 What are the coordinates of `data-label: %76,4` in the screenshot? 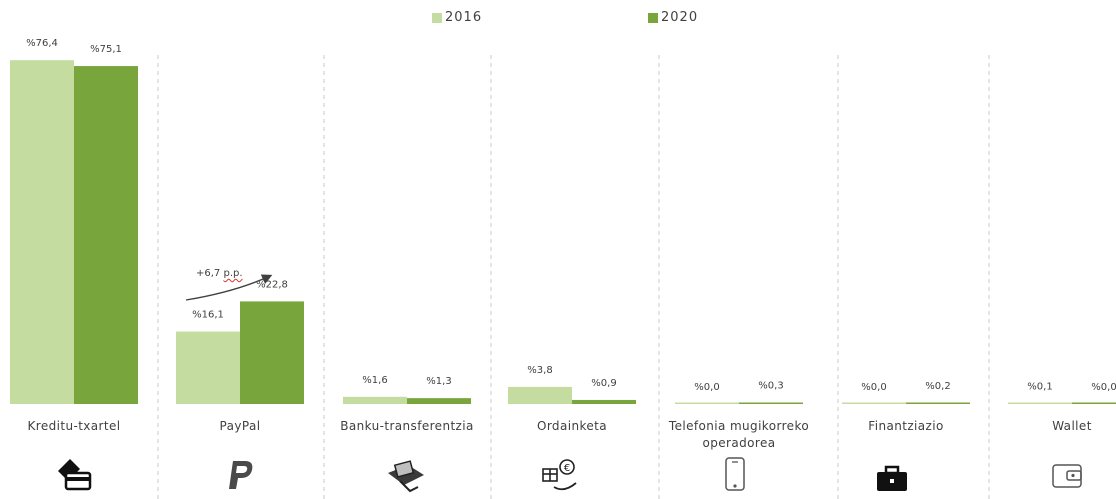 It's located at (42, 43).